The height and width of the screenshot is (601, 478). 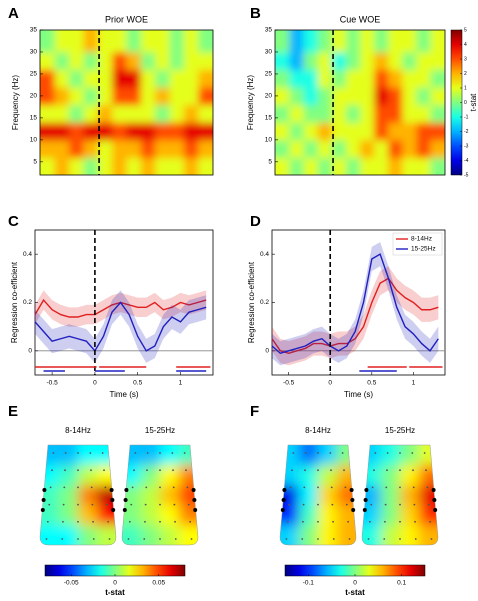 What do you see at coordinates (13, 221) in the screenshot?
I see `panel-letter: C` at bounding box center [13, 221].